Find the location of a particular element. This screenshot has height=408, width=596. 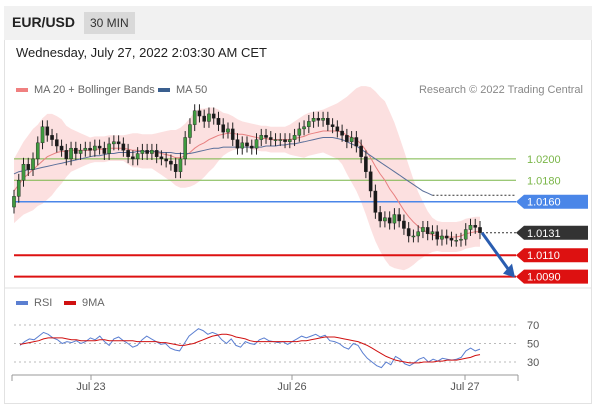

legend-ma20: MA 20 + Bollinger Bands is located at coordinates (85, 90).